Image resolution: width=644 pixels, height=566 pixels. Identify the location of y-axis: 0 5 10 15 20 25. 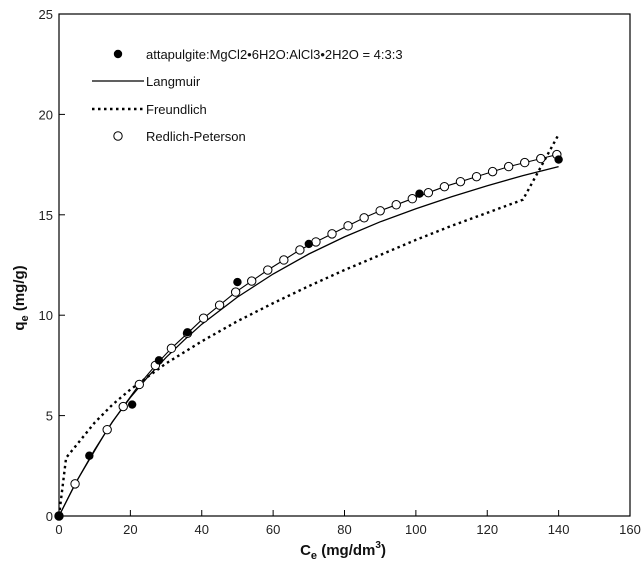
(52, 265).